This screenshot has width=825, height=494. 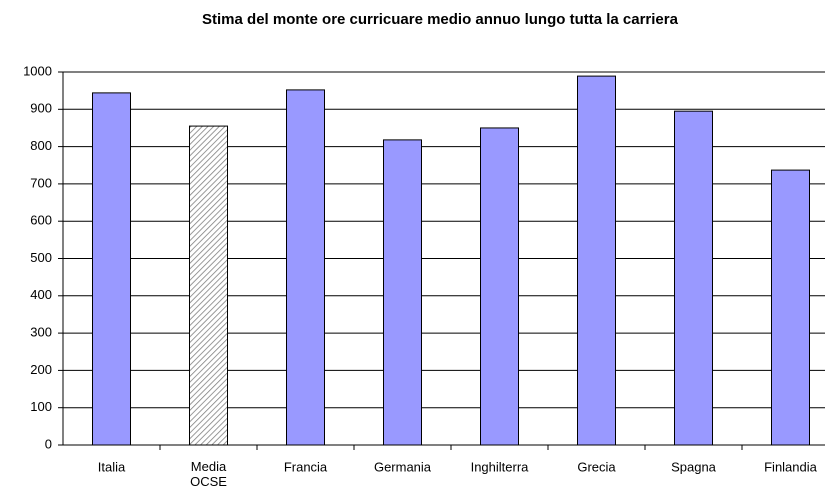 I want to click on x-tick-label: Media OCSE, so click(x=208, y=474).